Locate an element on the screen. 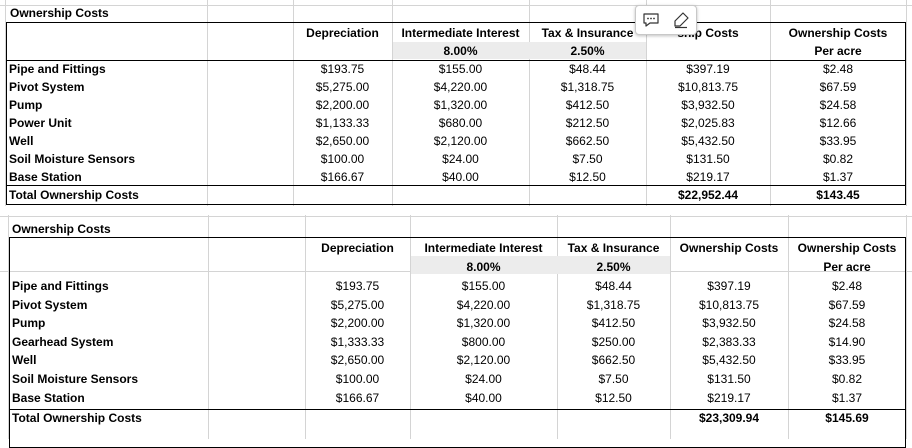 This screenshot has width=912, height=448. interest-cell: $680.00 is located at coordinates (460, 123).